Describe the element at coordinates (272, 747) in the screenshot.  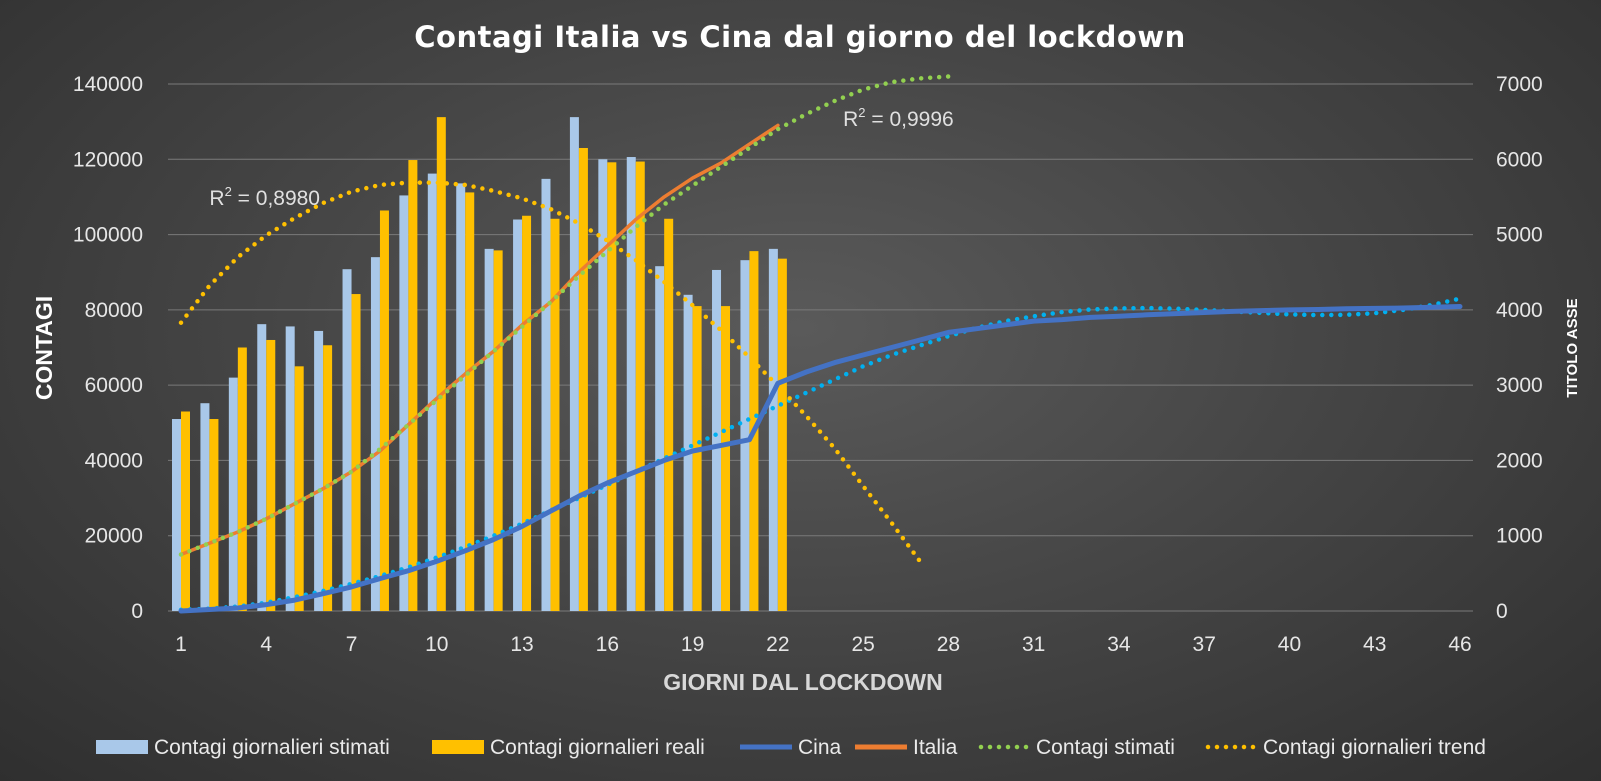
I see `legend-label: Contagi giornalieri stimati` at that location.